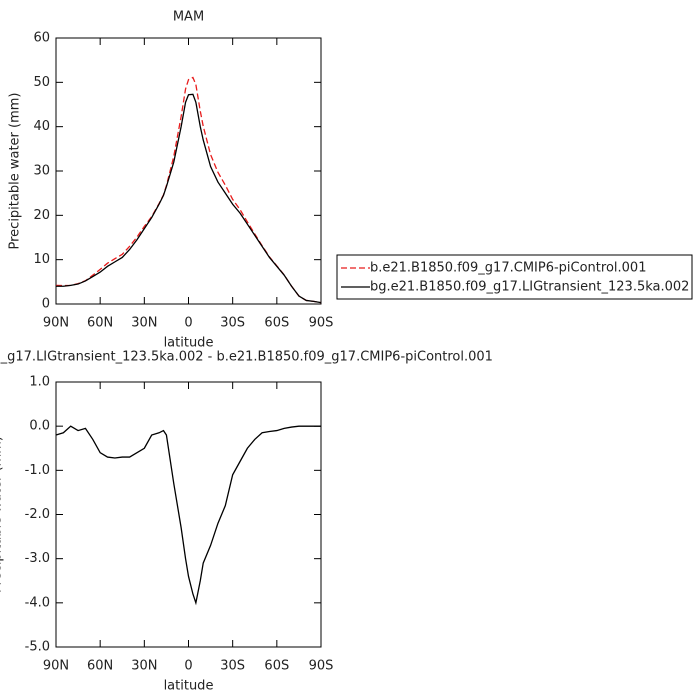 The height and width of the screenshot is (700, 700). What do you see at coordinates (46, 304) in the screenshot?
I see `y-tick-label: 0` at bounding box center [46, 304].